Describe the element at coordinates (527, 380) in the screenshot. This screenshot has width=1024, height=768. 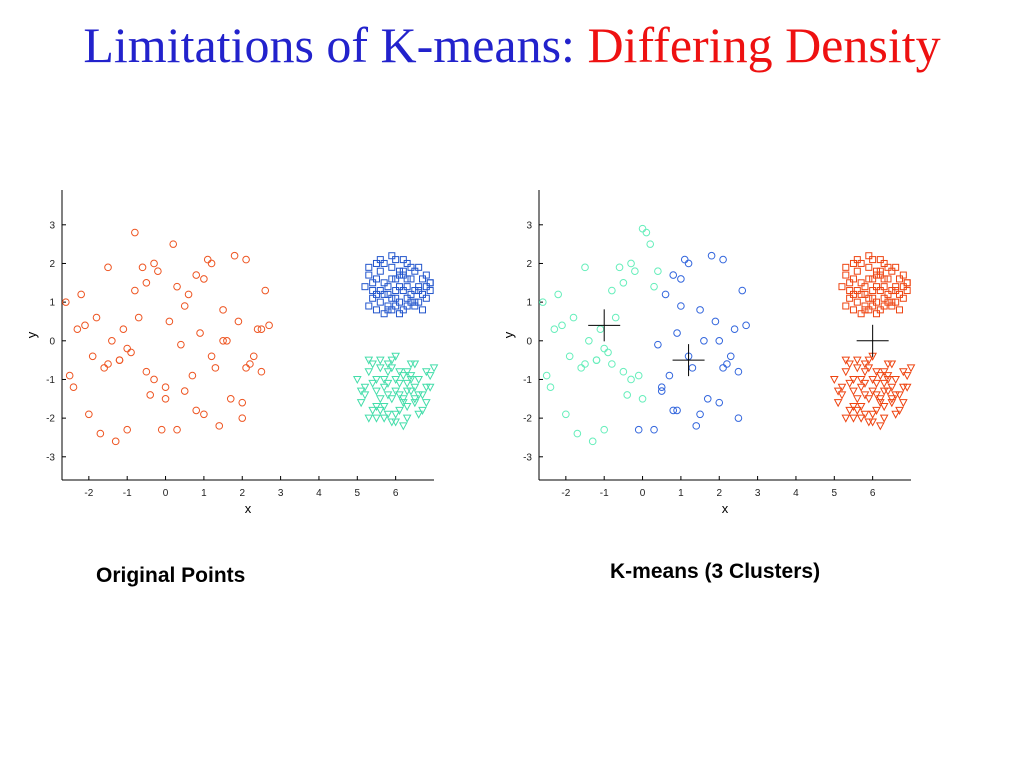
I see `y-tick-label: -1` at that location.